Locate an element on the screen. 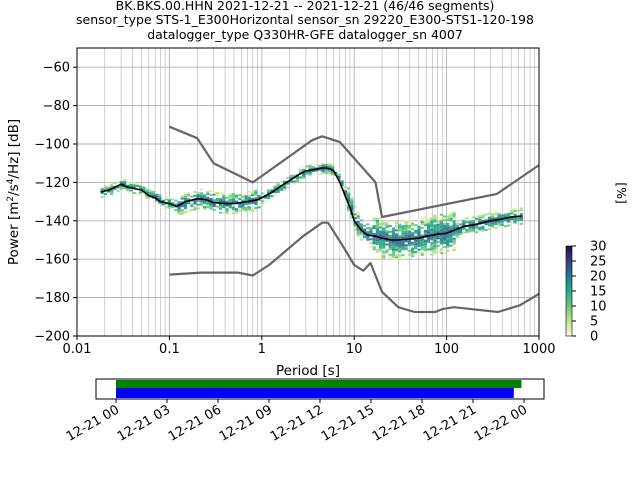 This screenshot has height=480, width=640. colorbar-tick-label: 0 is located at coordinates (594, 337).